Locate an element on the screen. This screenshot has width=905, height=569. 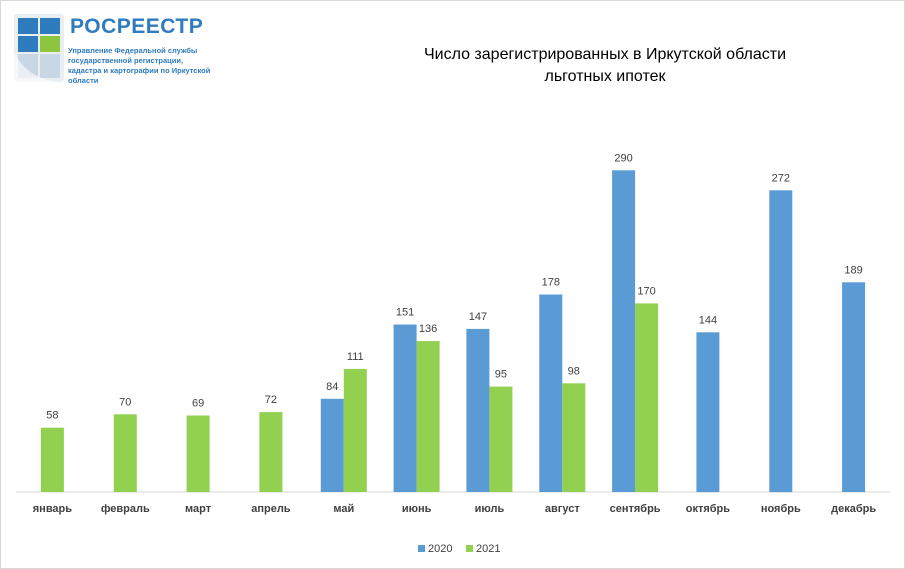
legend-label-2020: 2020 is located at coordinates (440, 549).